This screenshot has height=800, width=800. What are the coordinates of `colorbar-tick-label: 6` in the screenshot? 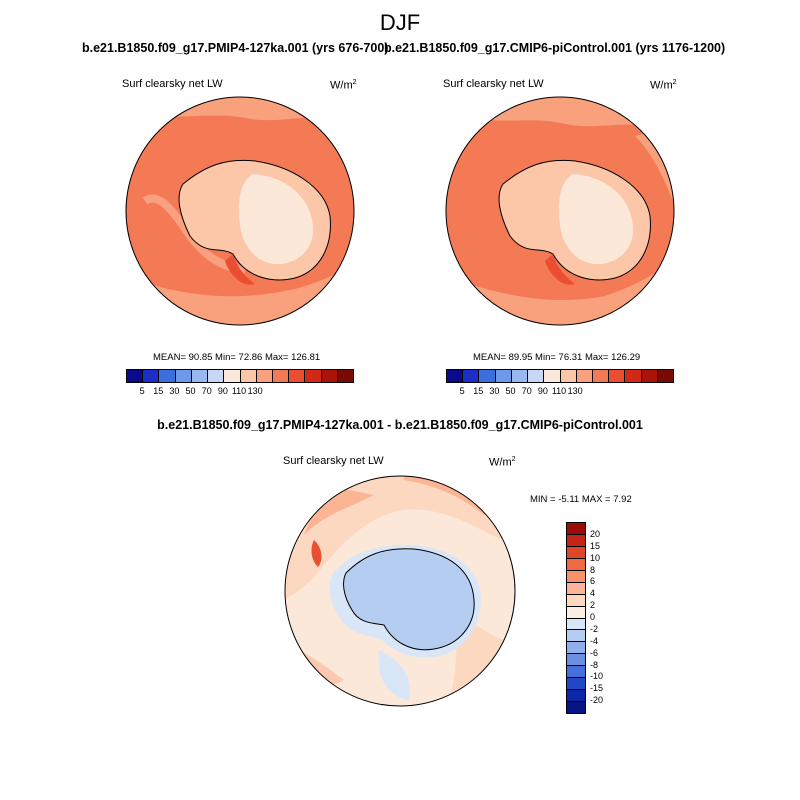 It's located at (593, 581).